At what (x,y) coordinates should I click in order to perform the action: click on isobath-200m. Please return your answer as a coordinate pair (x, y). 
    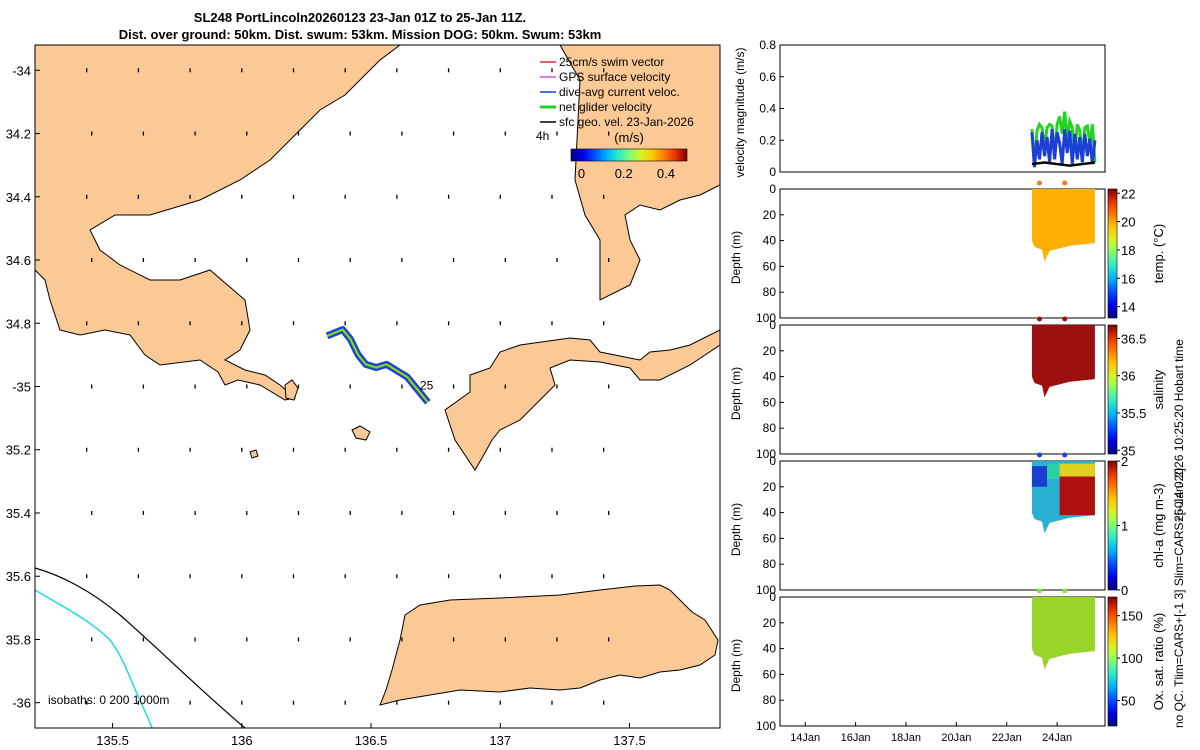
    Looking at the image, I should click on (140, 647).